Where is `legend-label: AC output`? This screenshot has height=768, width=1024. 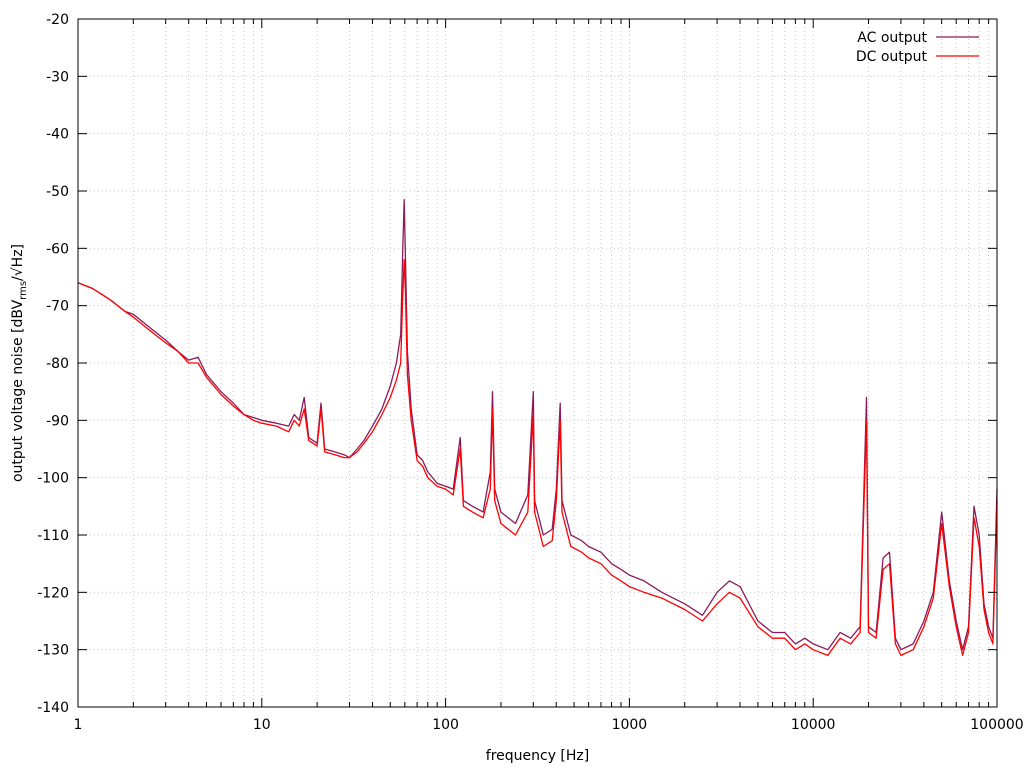
legend-label: AC output is located at coordinates (892, 38).